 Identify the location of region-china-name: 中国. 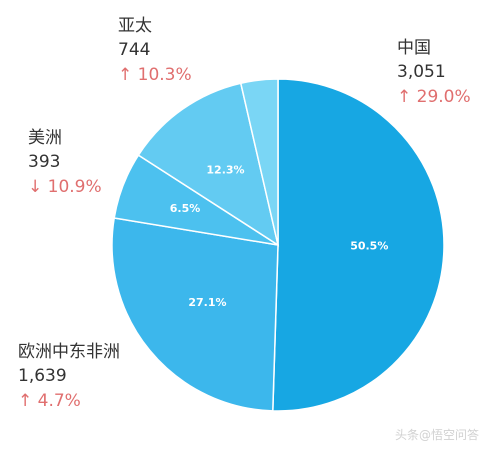
(414, 48).